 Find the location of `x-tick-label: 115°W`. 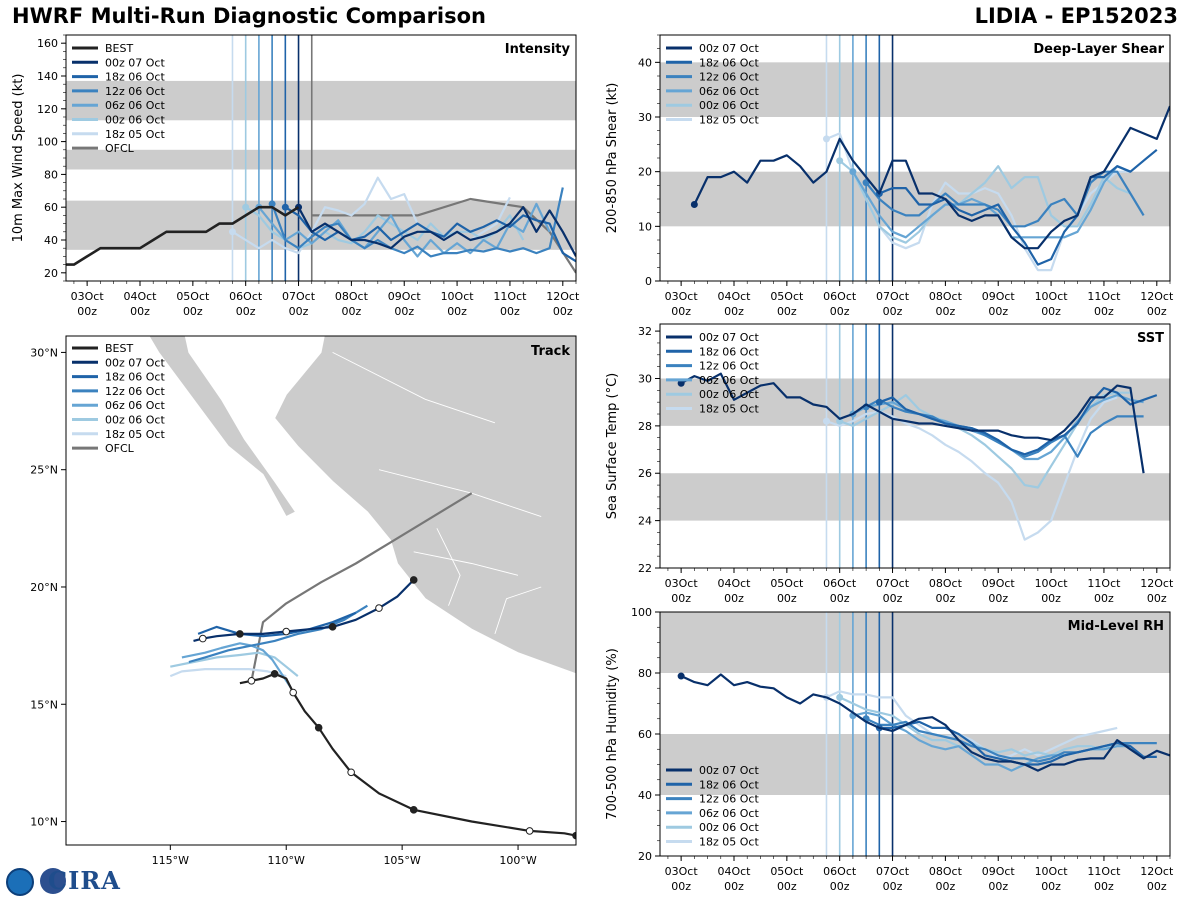

x-tick-label: 115°W is located at coordinates (170, 860).